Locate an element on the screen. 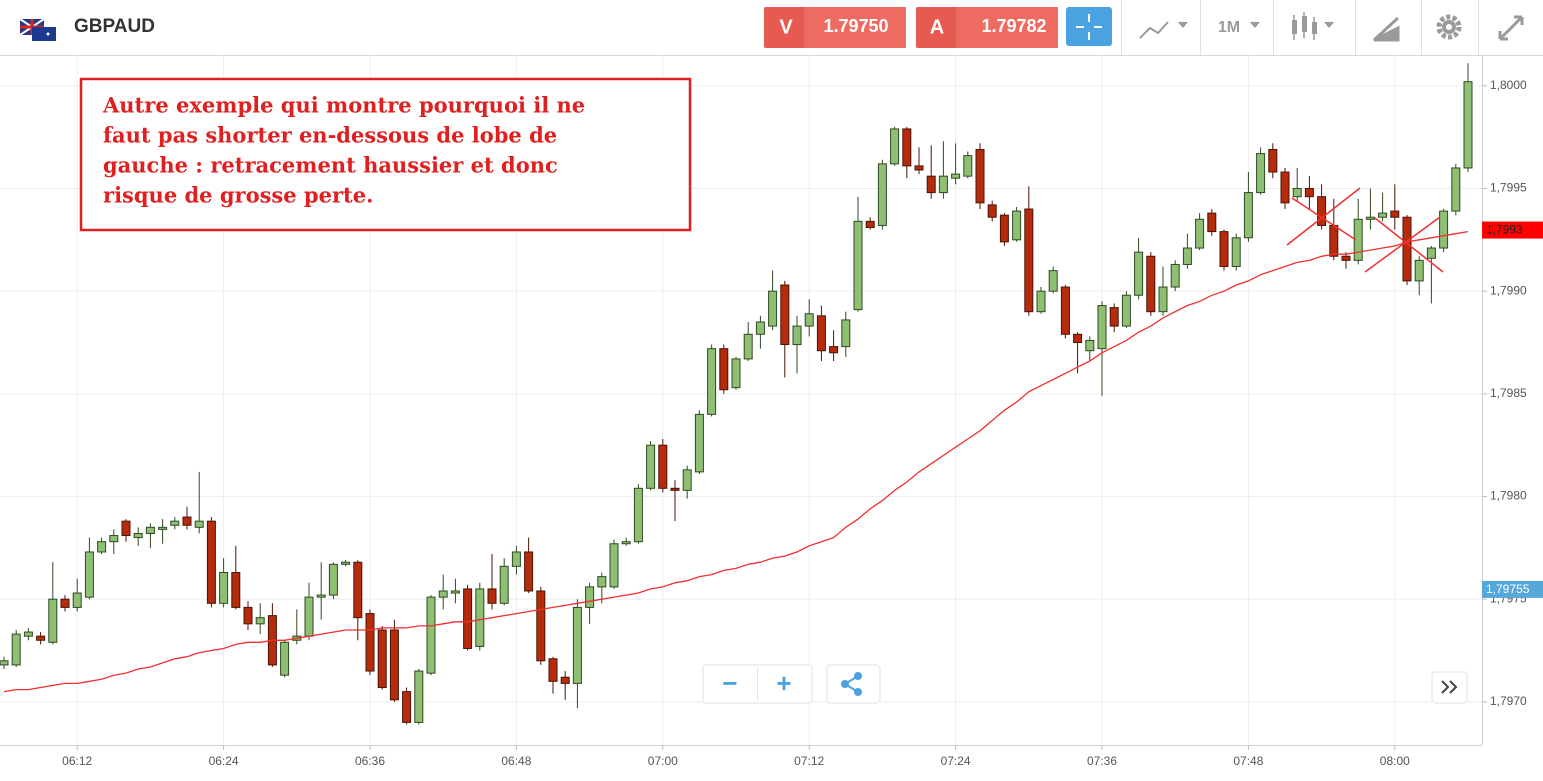 The width and height of the screenshot is (1543, 781). cross-marks is located at coordinates (1365, 230).